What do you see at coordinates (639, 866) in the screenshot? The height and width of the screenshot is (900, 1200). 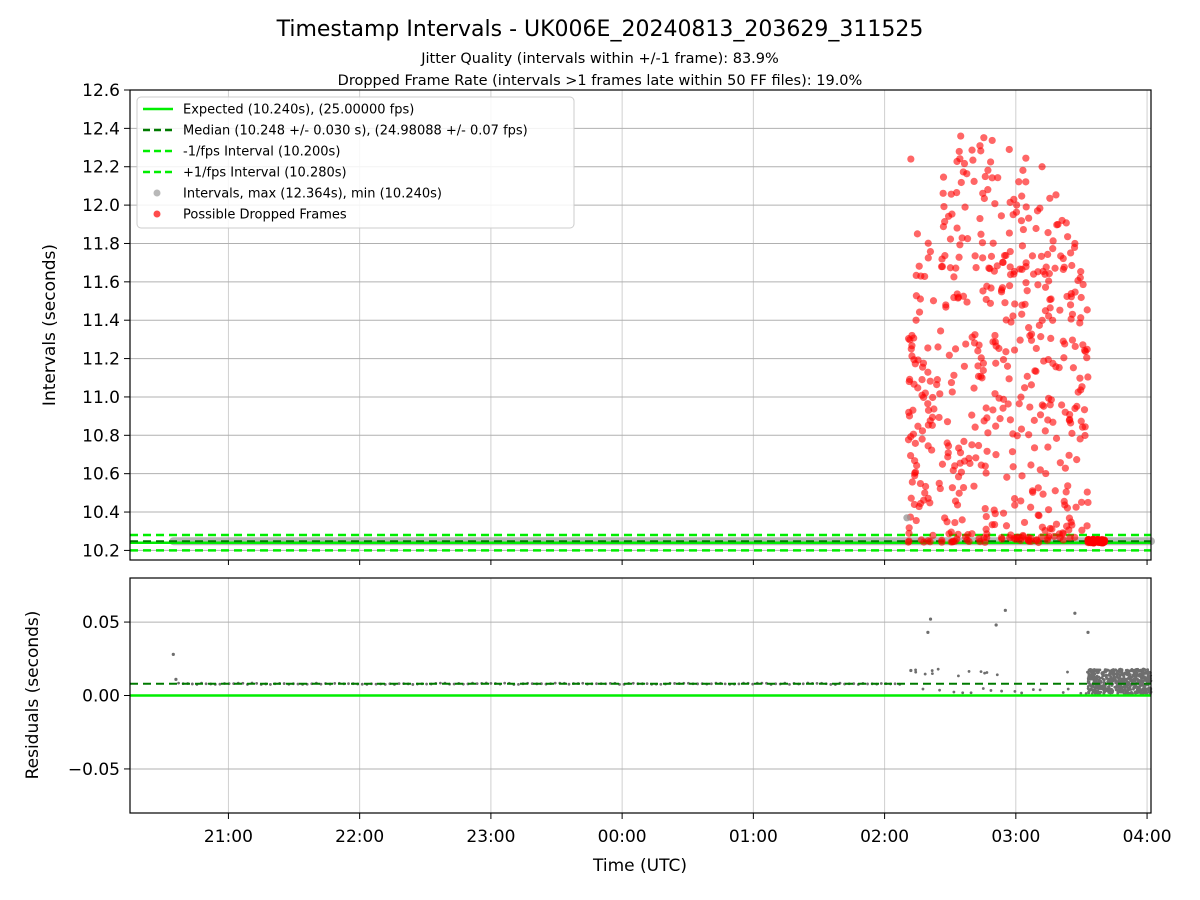 I see `time-x-axis-label: Time (UTC)` at bounding box center [639, 866].